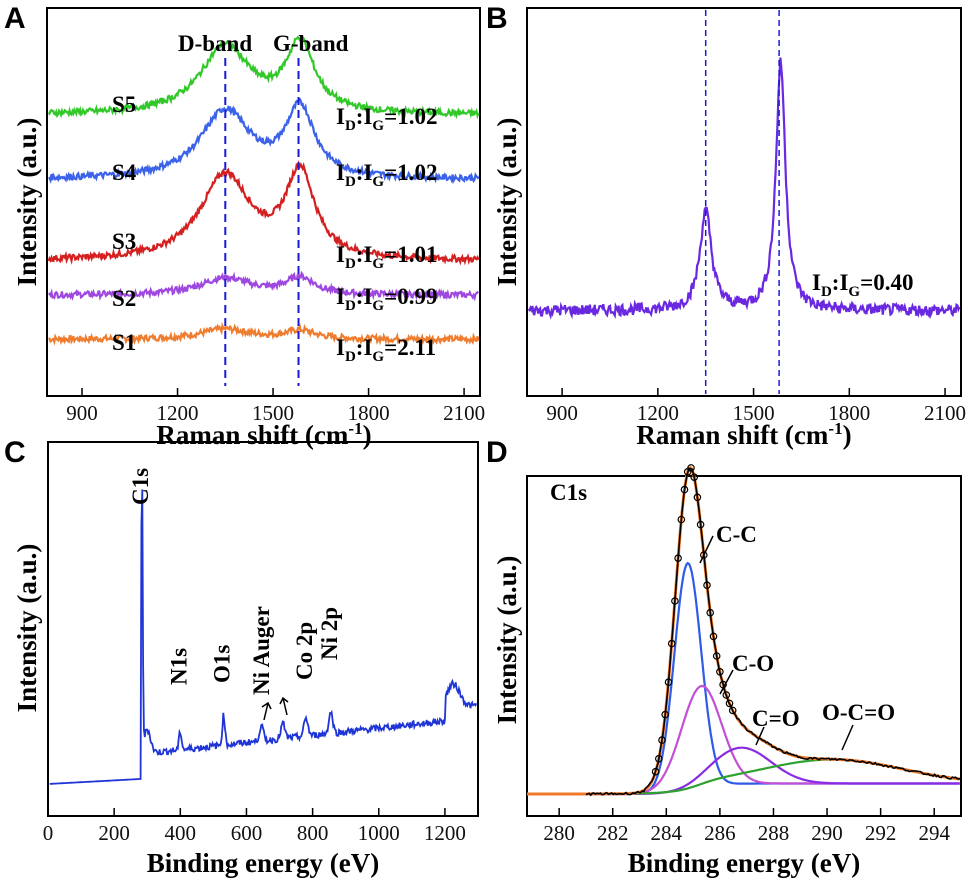 Image resolution: width=970 pixels, height=884 pixels. What do you see at coordinates (862, 285) in the screenshot?
I see `ratio-label-b: ID:IG=0.40` at bounding box center [862, 285].